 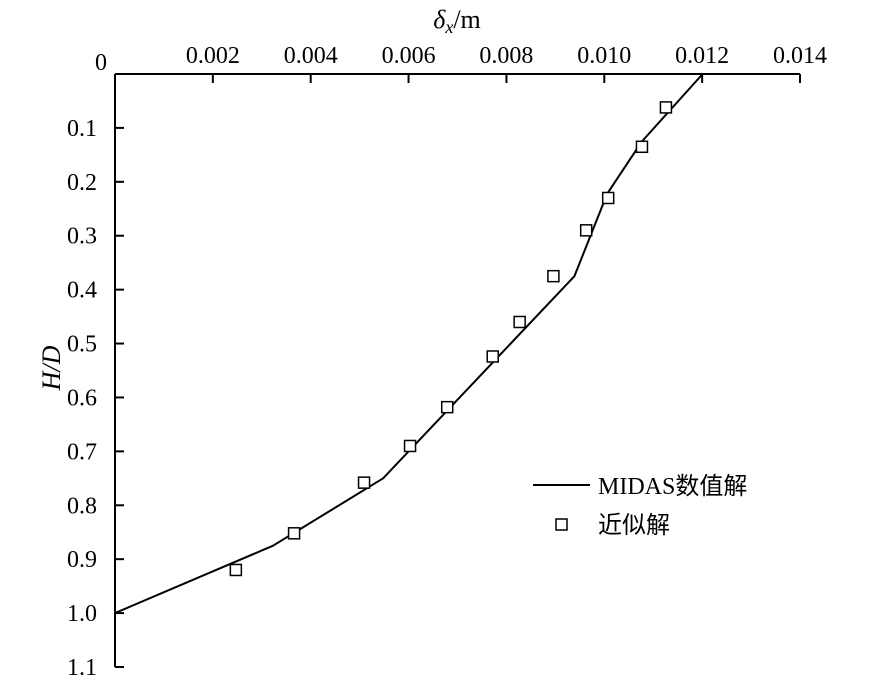 I want to click on legend-marker-sample, so click(x=561, y=524).